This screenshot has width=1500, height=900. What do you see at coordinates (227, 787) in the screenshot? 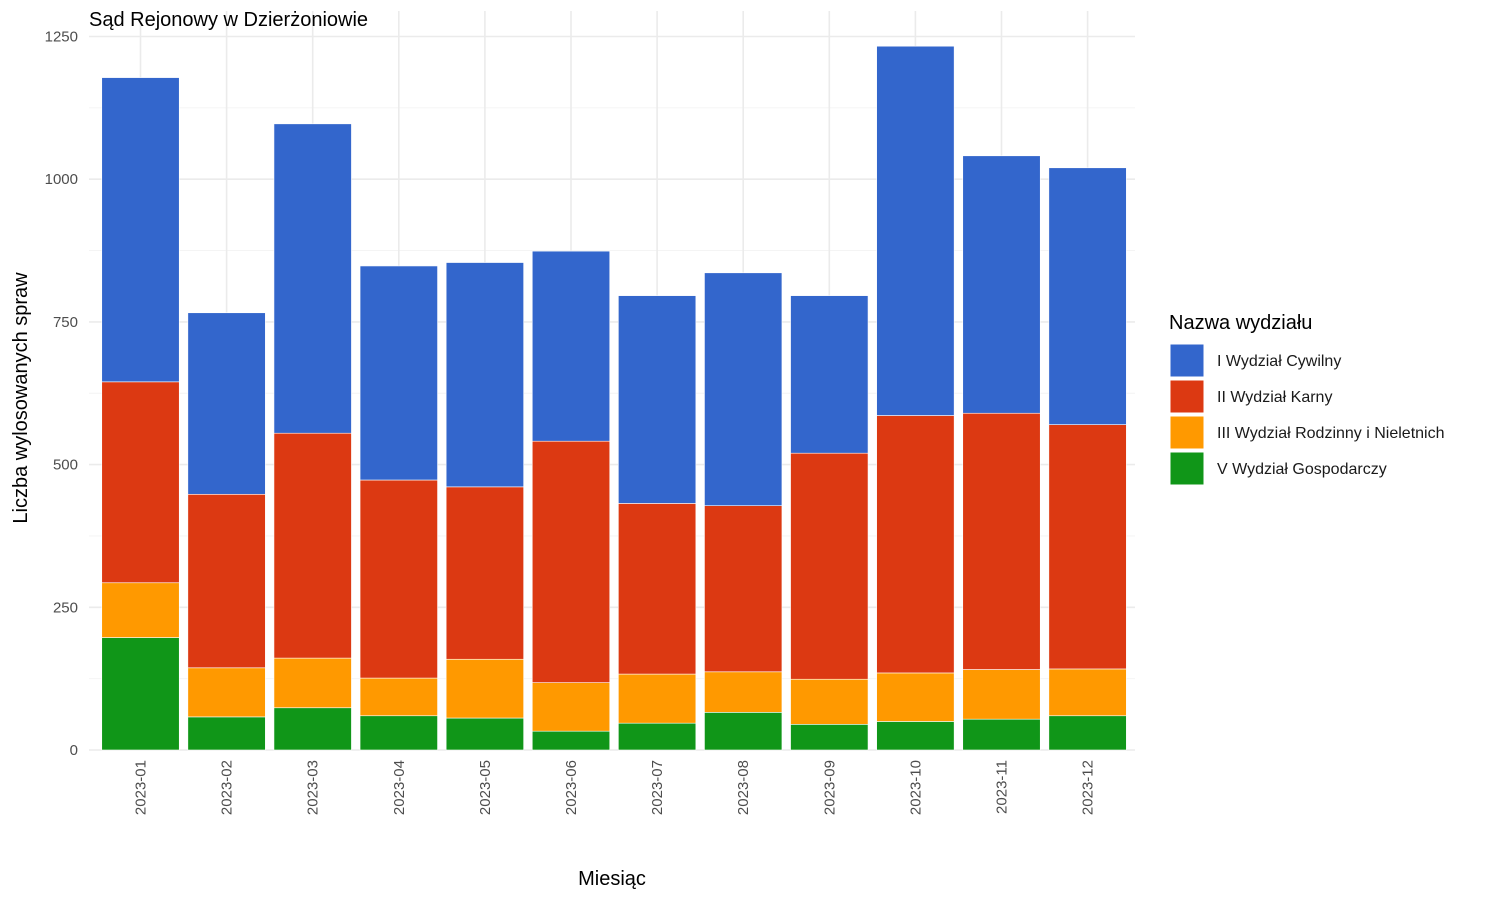
I see `x-tick-label: 2023-02` at bounding box center [227, 787].